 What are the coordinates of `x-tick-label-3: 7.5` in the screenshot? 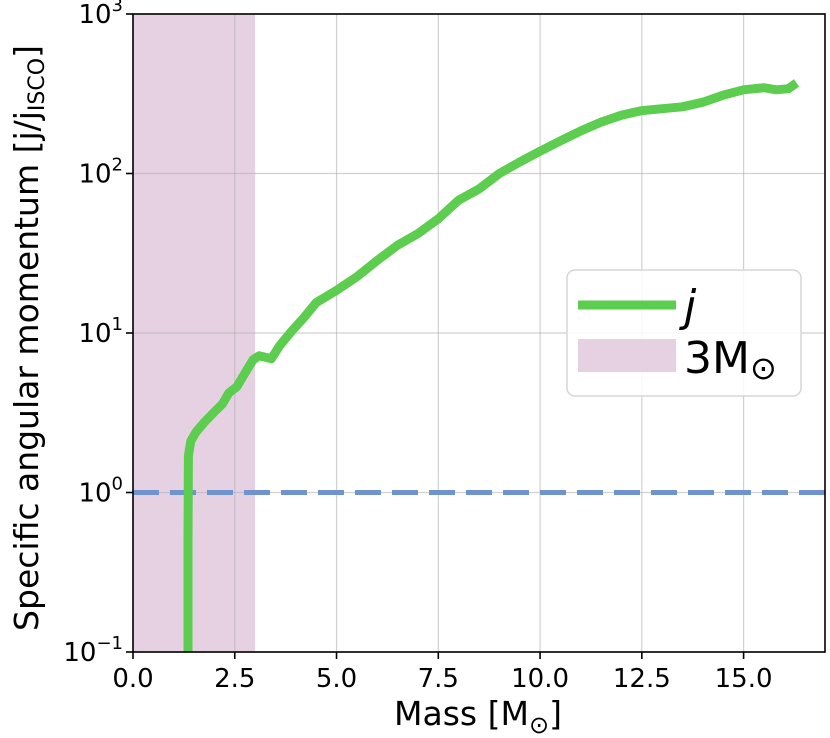 It's located at (438, 679).